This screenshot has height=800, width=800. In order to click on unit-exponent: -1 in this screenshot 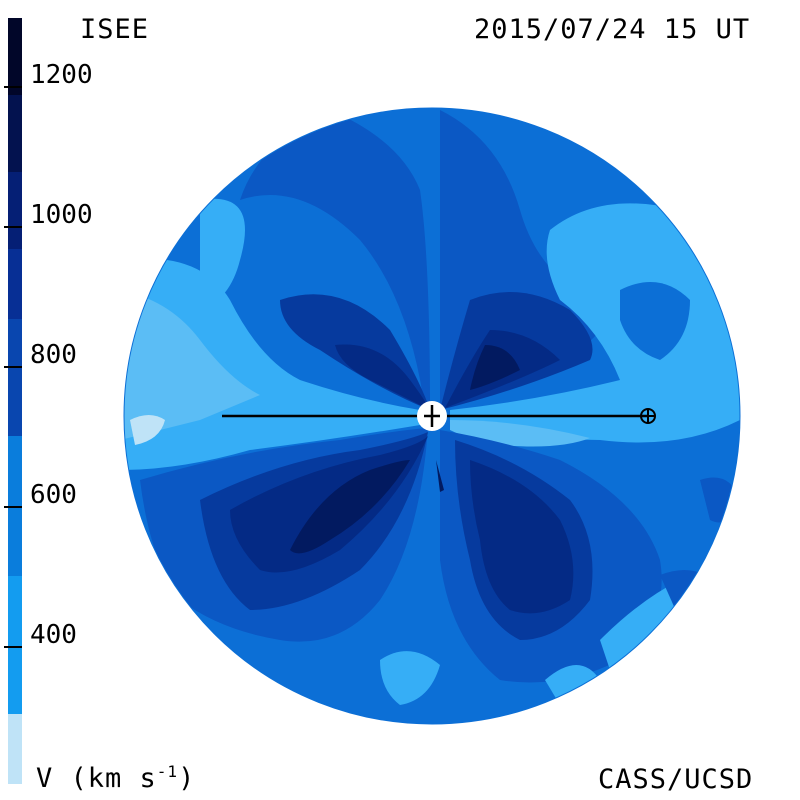, I will do `click(167, 771)`.